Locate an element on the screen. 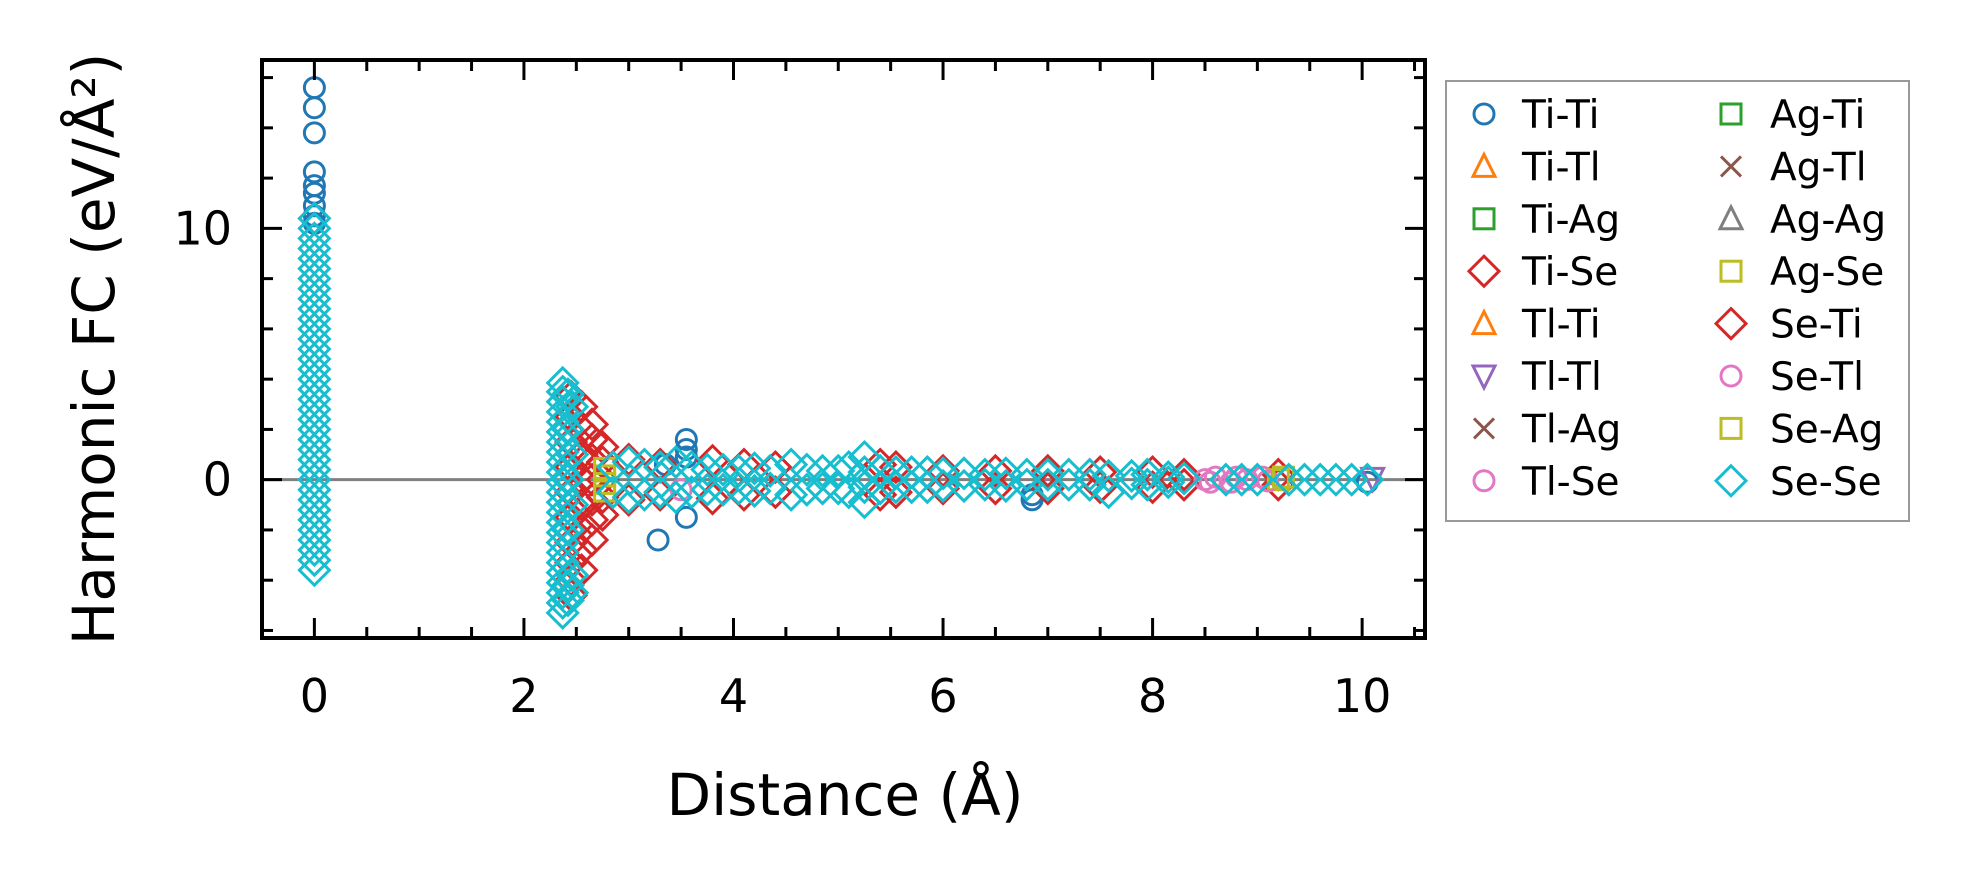 Image resolution: width=1969 pixels, height=883 pixels. triangle-up-marker-icon is located at coordinates (1484, 322).